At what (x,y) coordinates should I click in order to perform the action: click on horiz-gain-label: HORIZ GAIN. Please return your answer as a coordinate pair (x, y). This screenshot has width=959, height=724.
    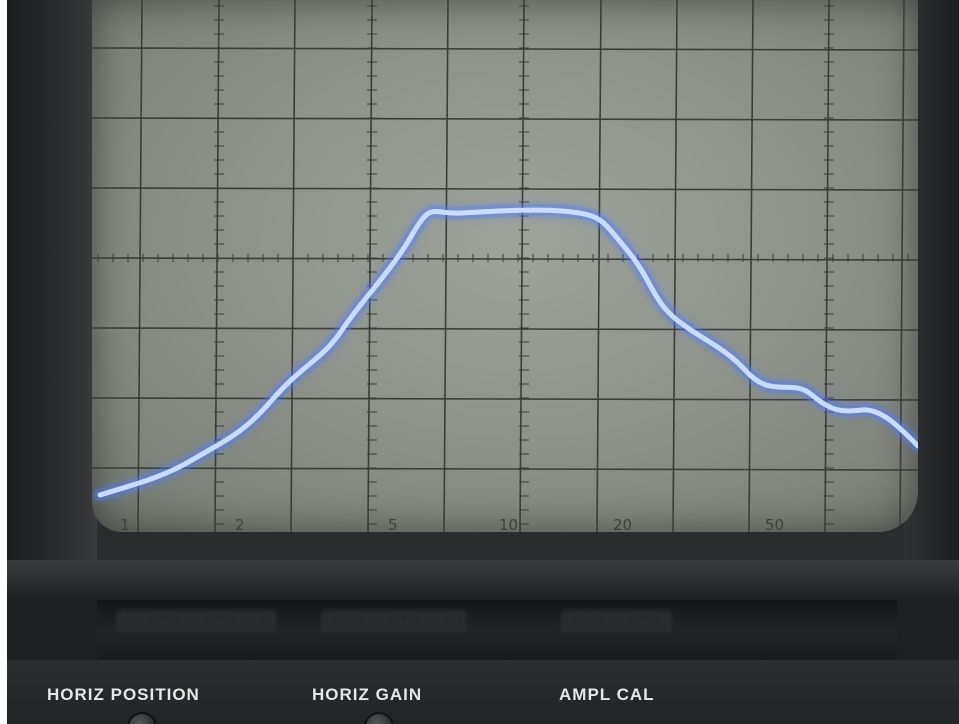
    Looking at the image, I should click on (367, 694).